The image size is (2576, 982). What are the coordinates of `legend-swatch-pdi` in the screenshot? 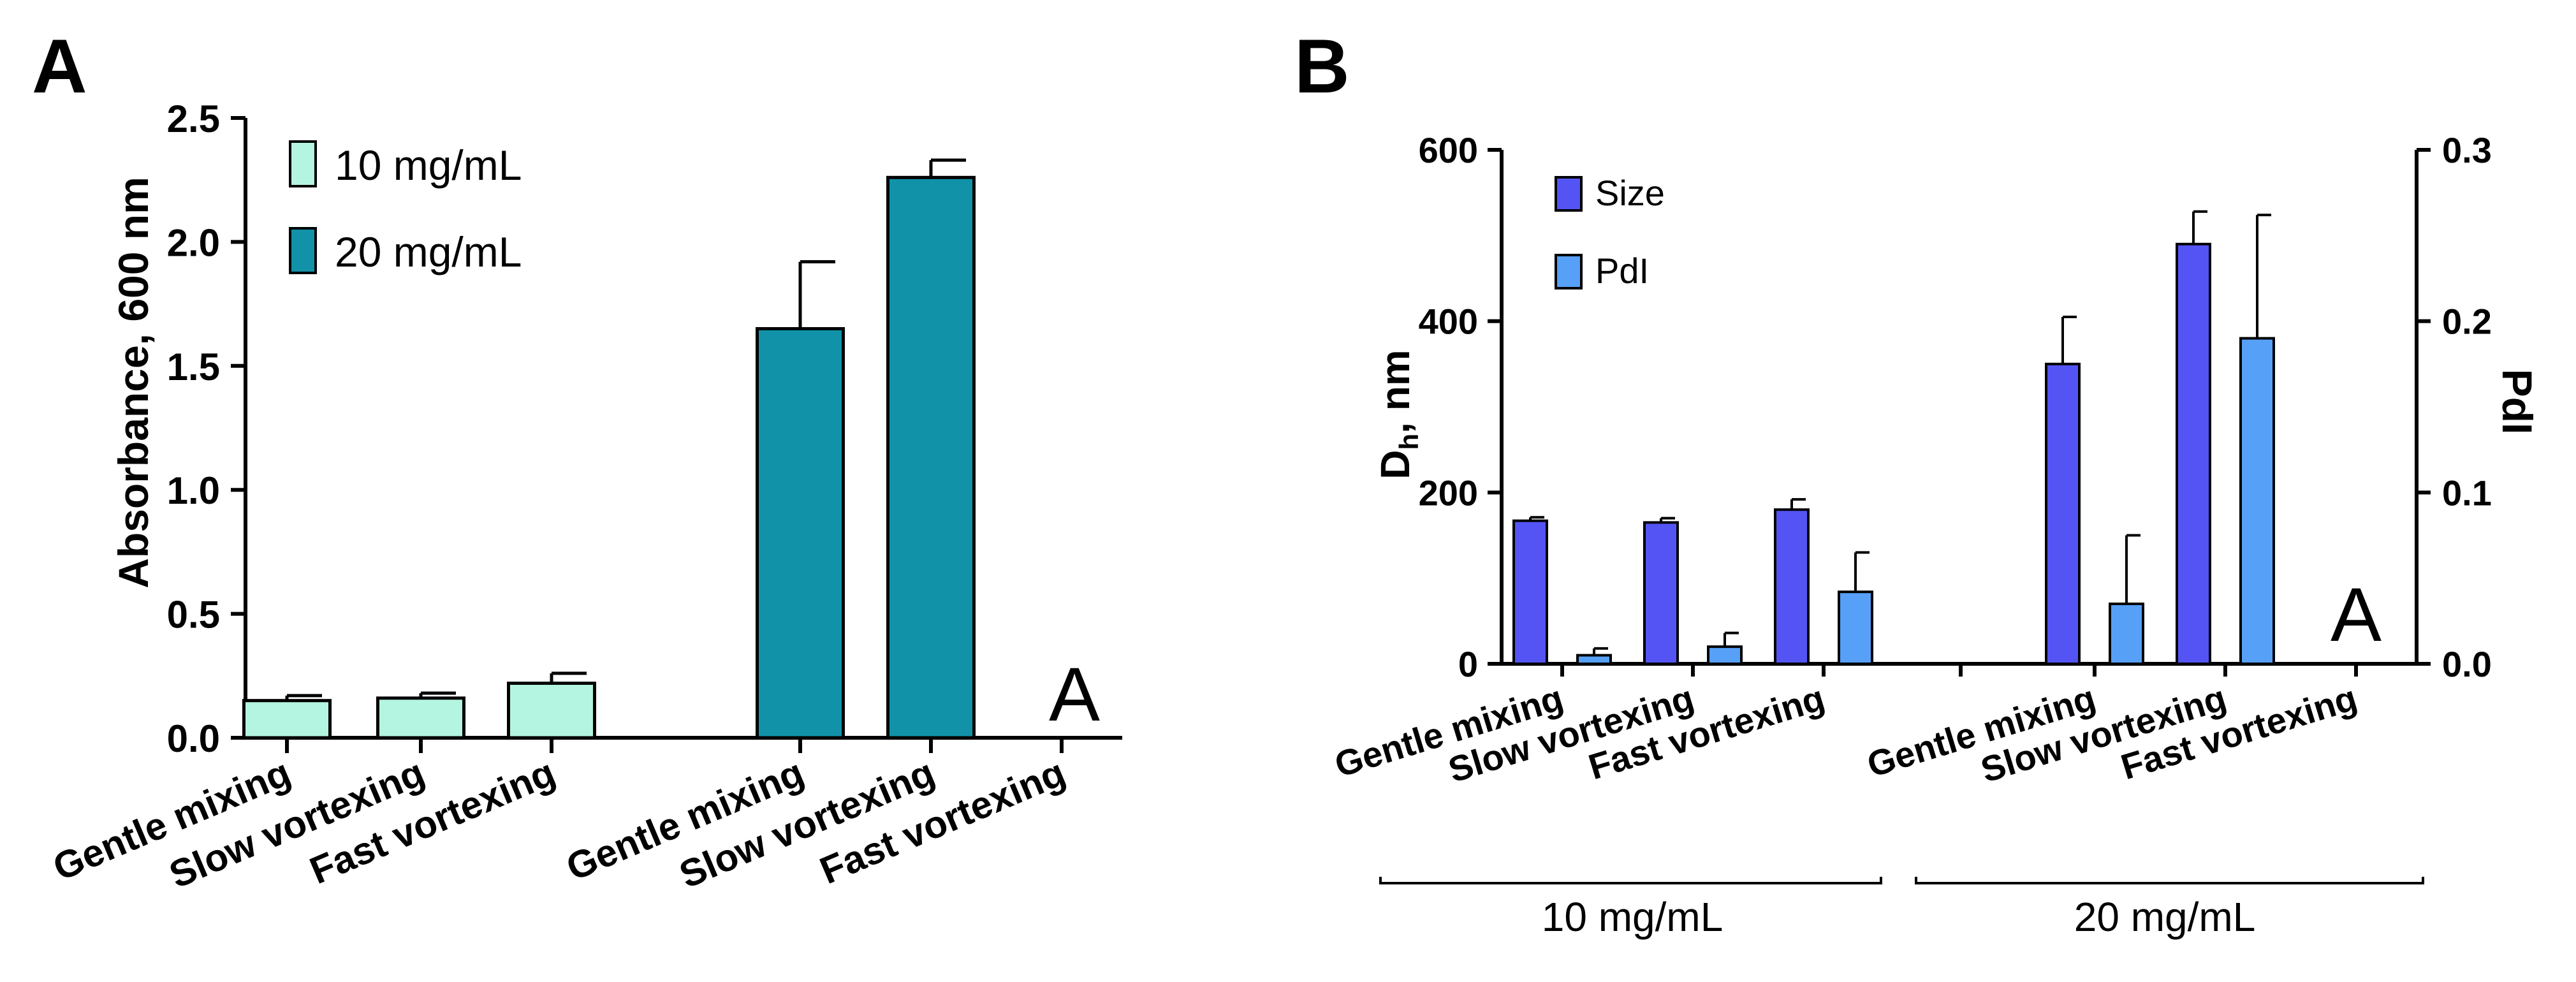 It's located at (1569, 272).